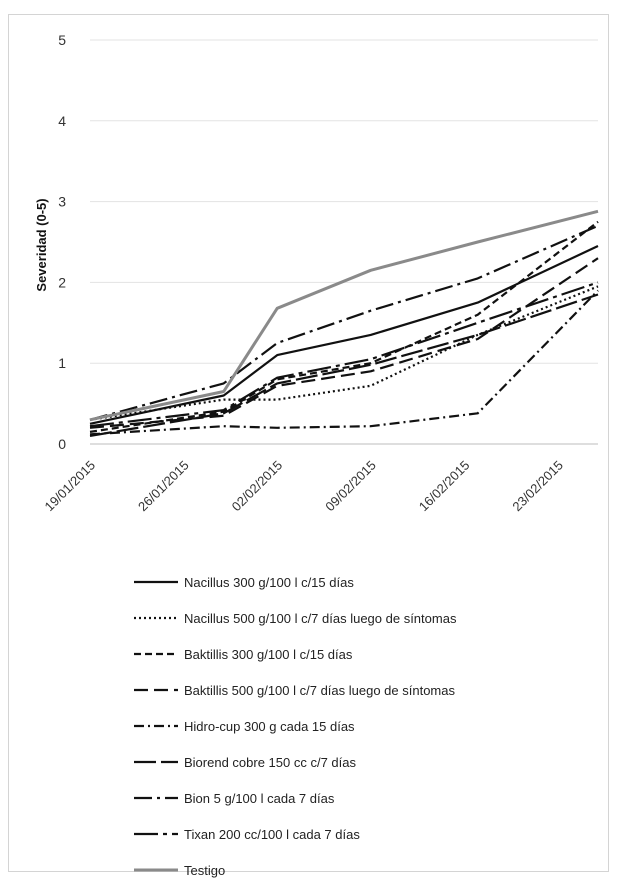  I want to click on legend-item: Hidro-cup 300 g cada 15 días, so click(367, 726).